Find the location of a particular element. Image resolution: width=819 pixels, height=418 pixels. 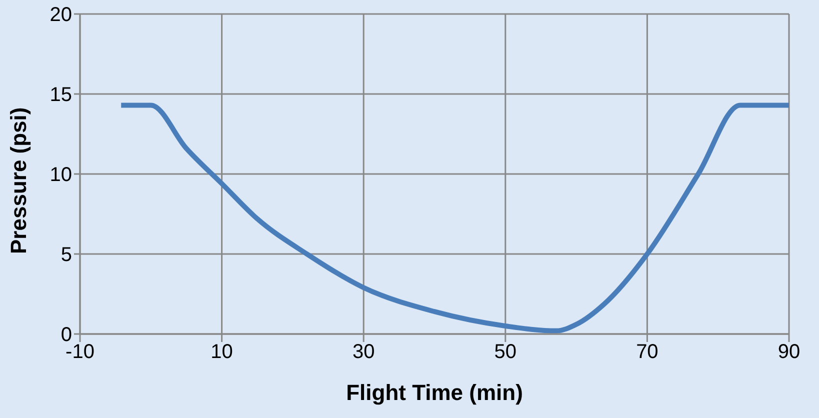

y-tick-label: 20 is located at coordinates (61, 15).